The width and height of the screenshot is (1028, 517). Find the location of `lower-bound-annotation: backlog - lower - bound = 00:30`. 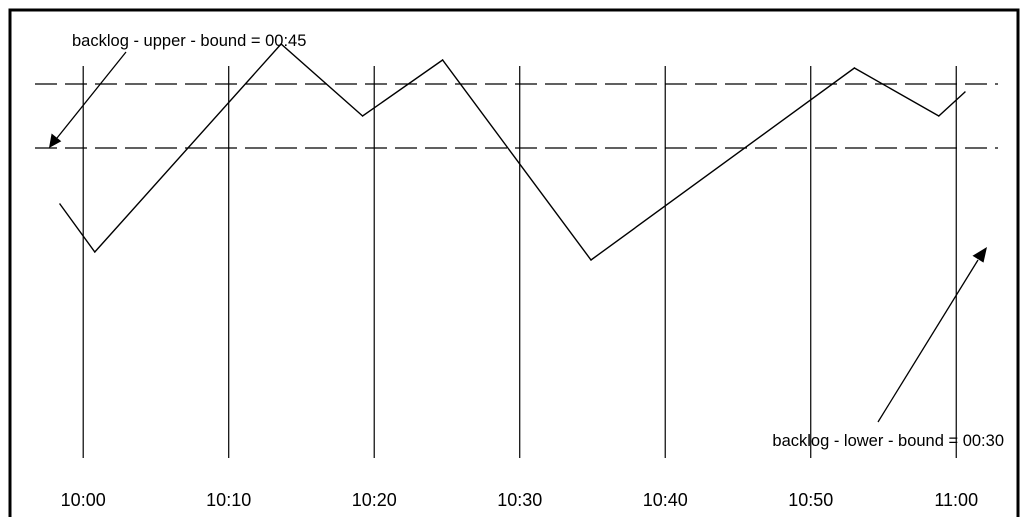

lower-bound-annotation: backlog - lower - bound = 00:30 is located at coordinates (888, 348).